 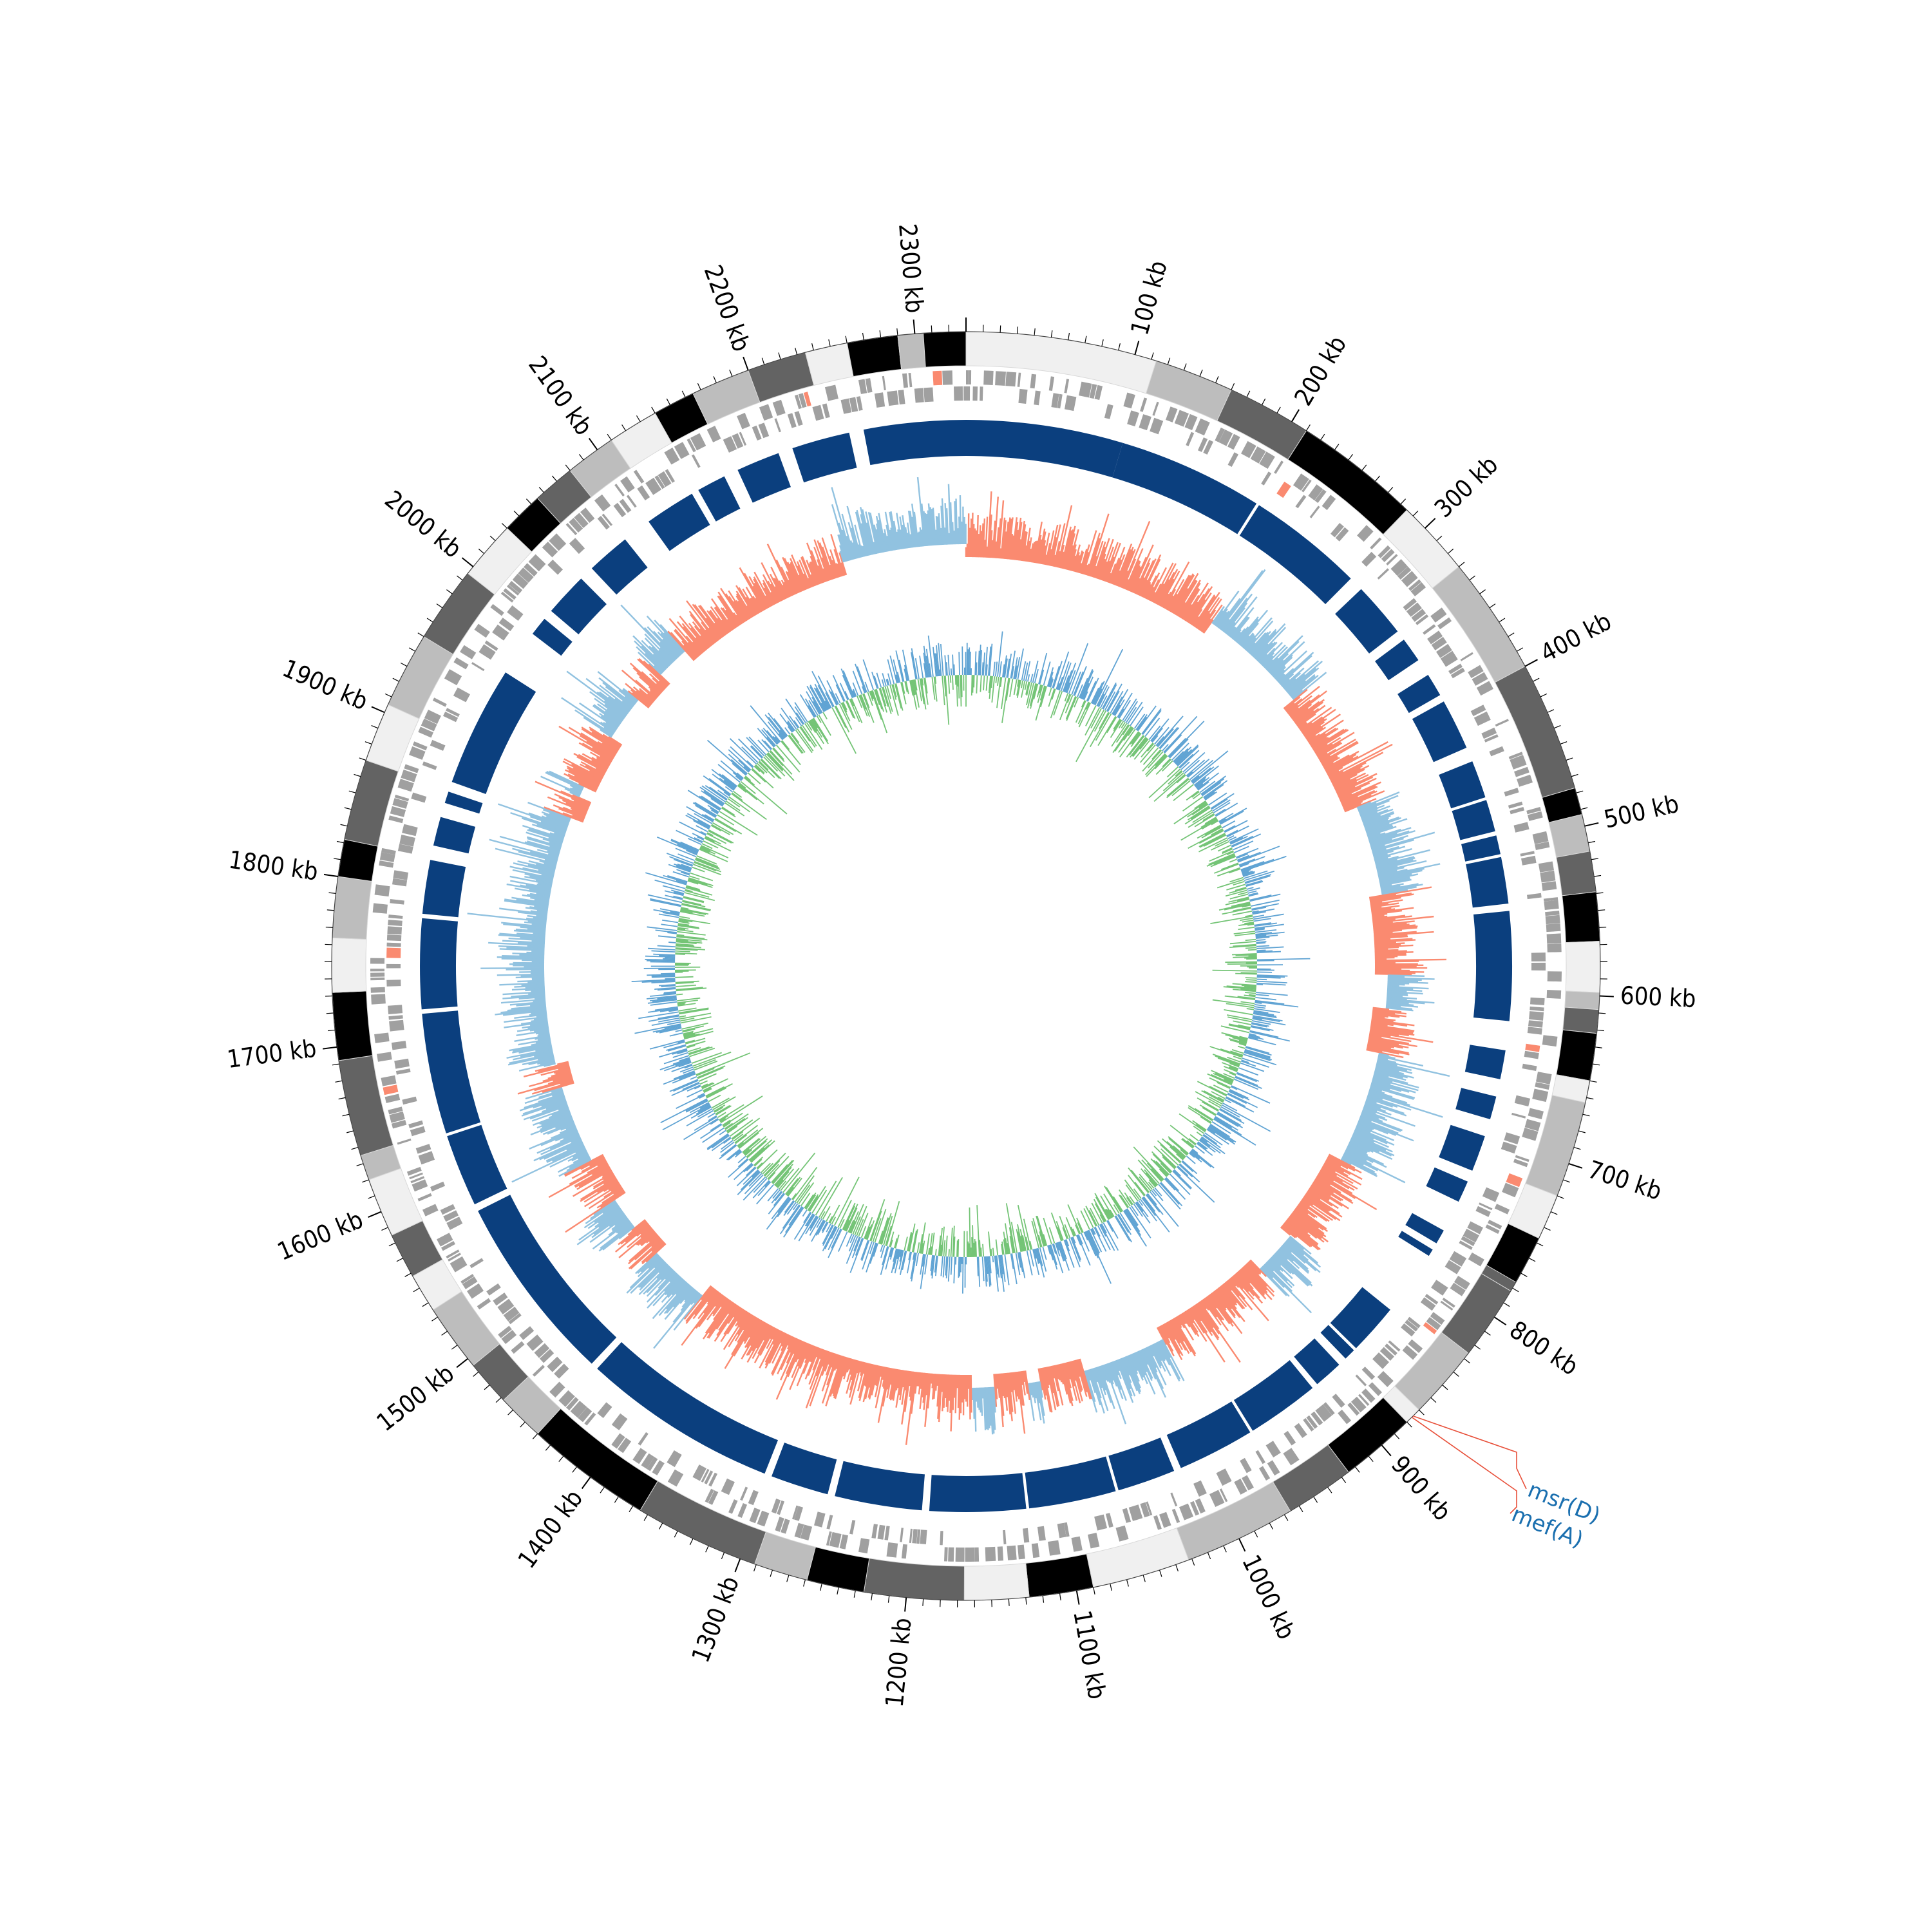 I want to click on scale-tick-label: 400 kb, so click(x=1576, y=637).